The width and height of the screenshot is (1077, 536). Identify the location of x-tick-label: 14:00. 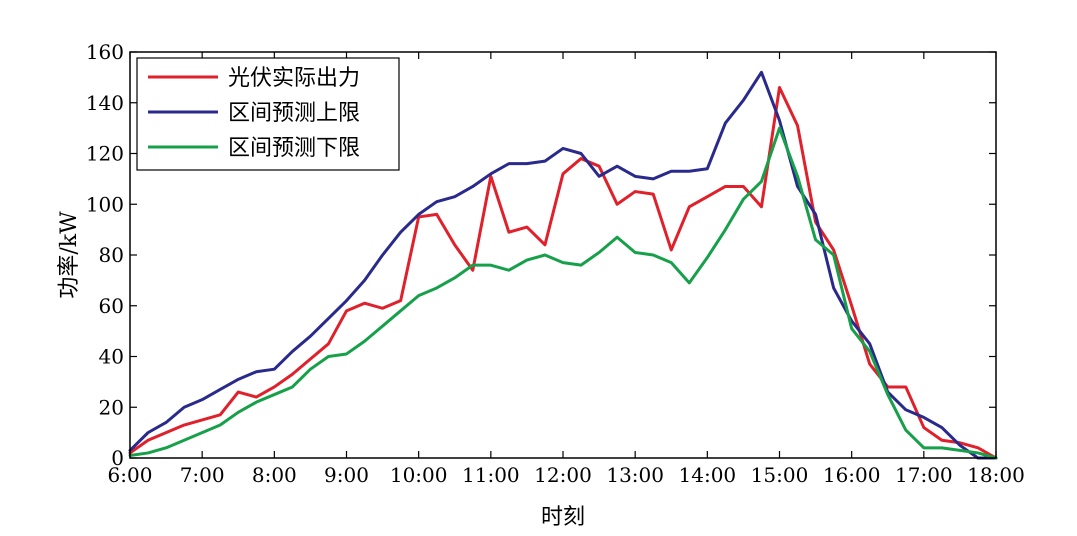
(708, 475).